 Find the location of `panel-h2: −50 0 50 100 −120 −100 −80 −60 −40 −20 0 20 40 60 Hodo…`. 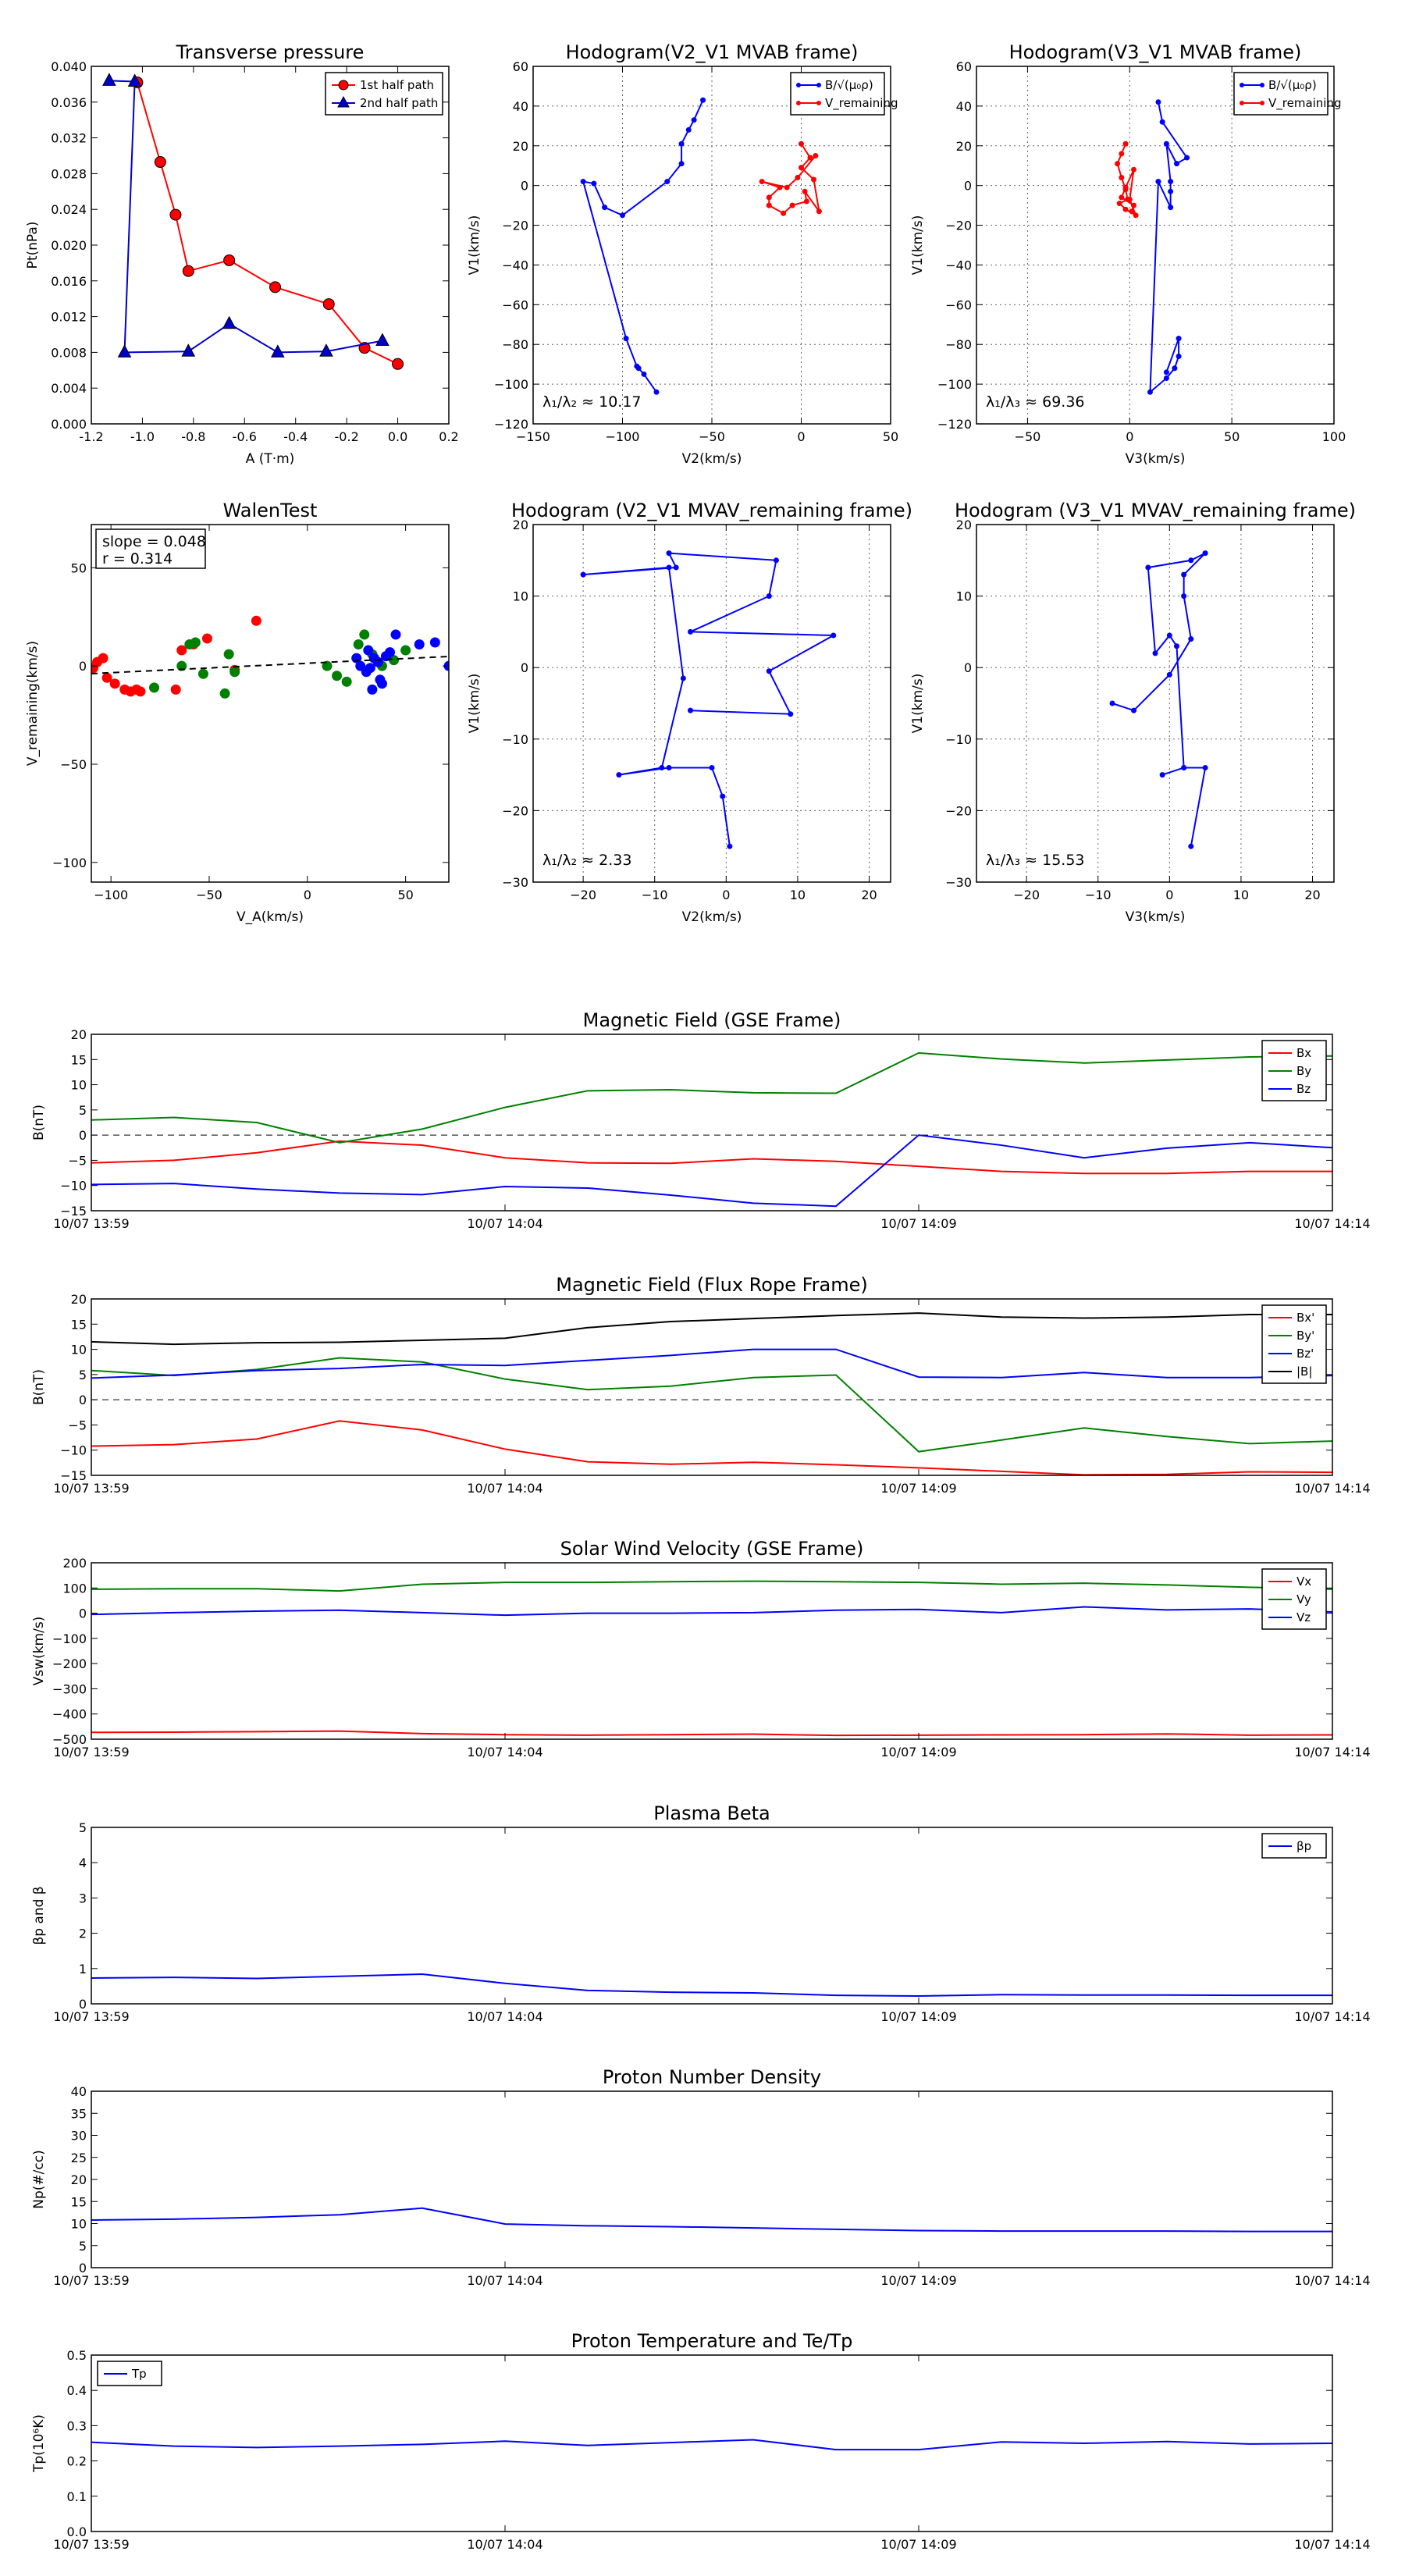

panel-h2: −50 0 50 100 −120 −100 −80 −60 −40 −20 0 20 40 60 Hodo… is located at coordinates (1128, 254).